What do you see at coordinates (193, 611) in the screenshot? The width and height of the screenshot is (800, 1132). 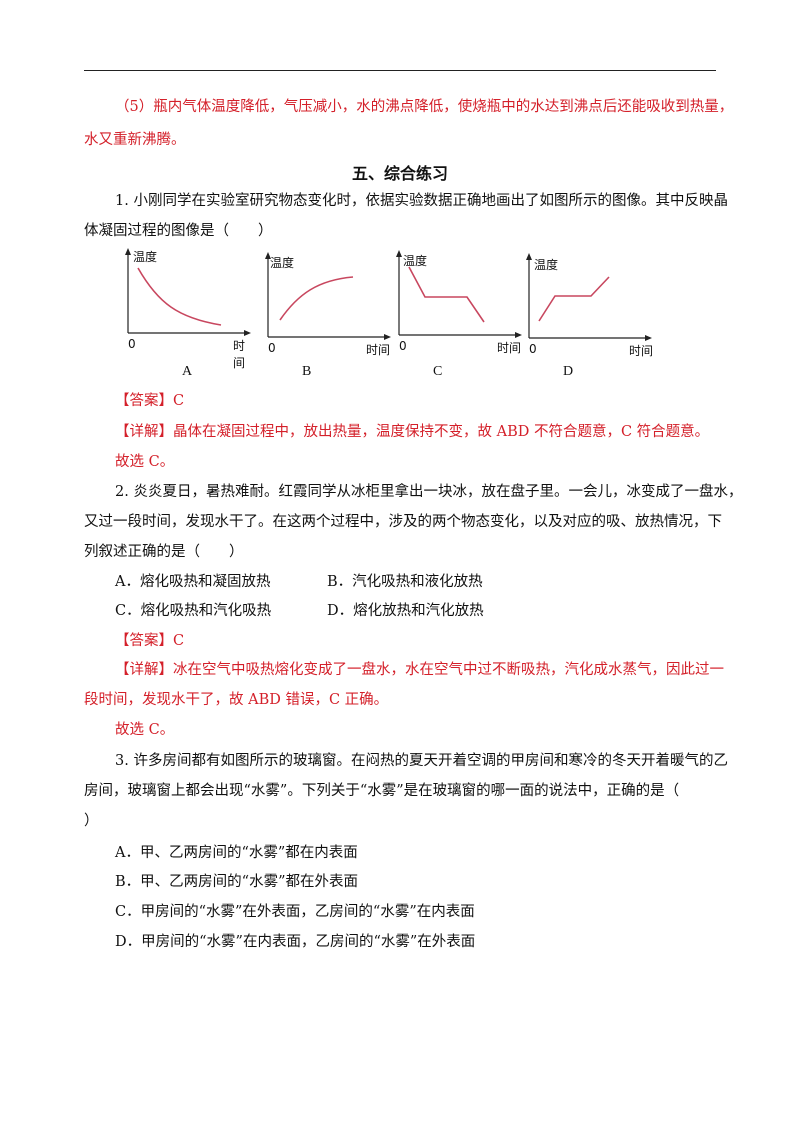 I see `q2-option-c: C．熔化吸热和汽化吸热` at bounding box center [193, 611].